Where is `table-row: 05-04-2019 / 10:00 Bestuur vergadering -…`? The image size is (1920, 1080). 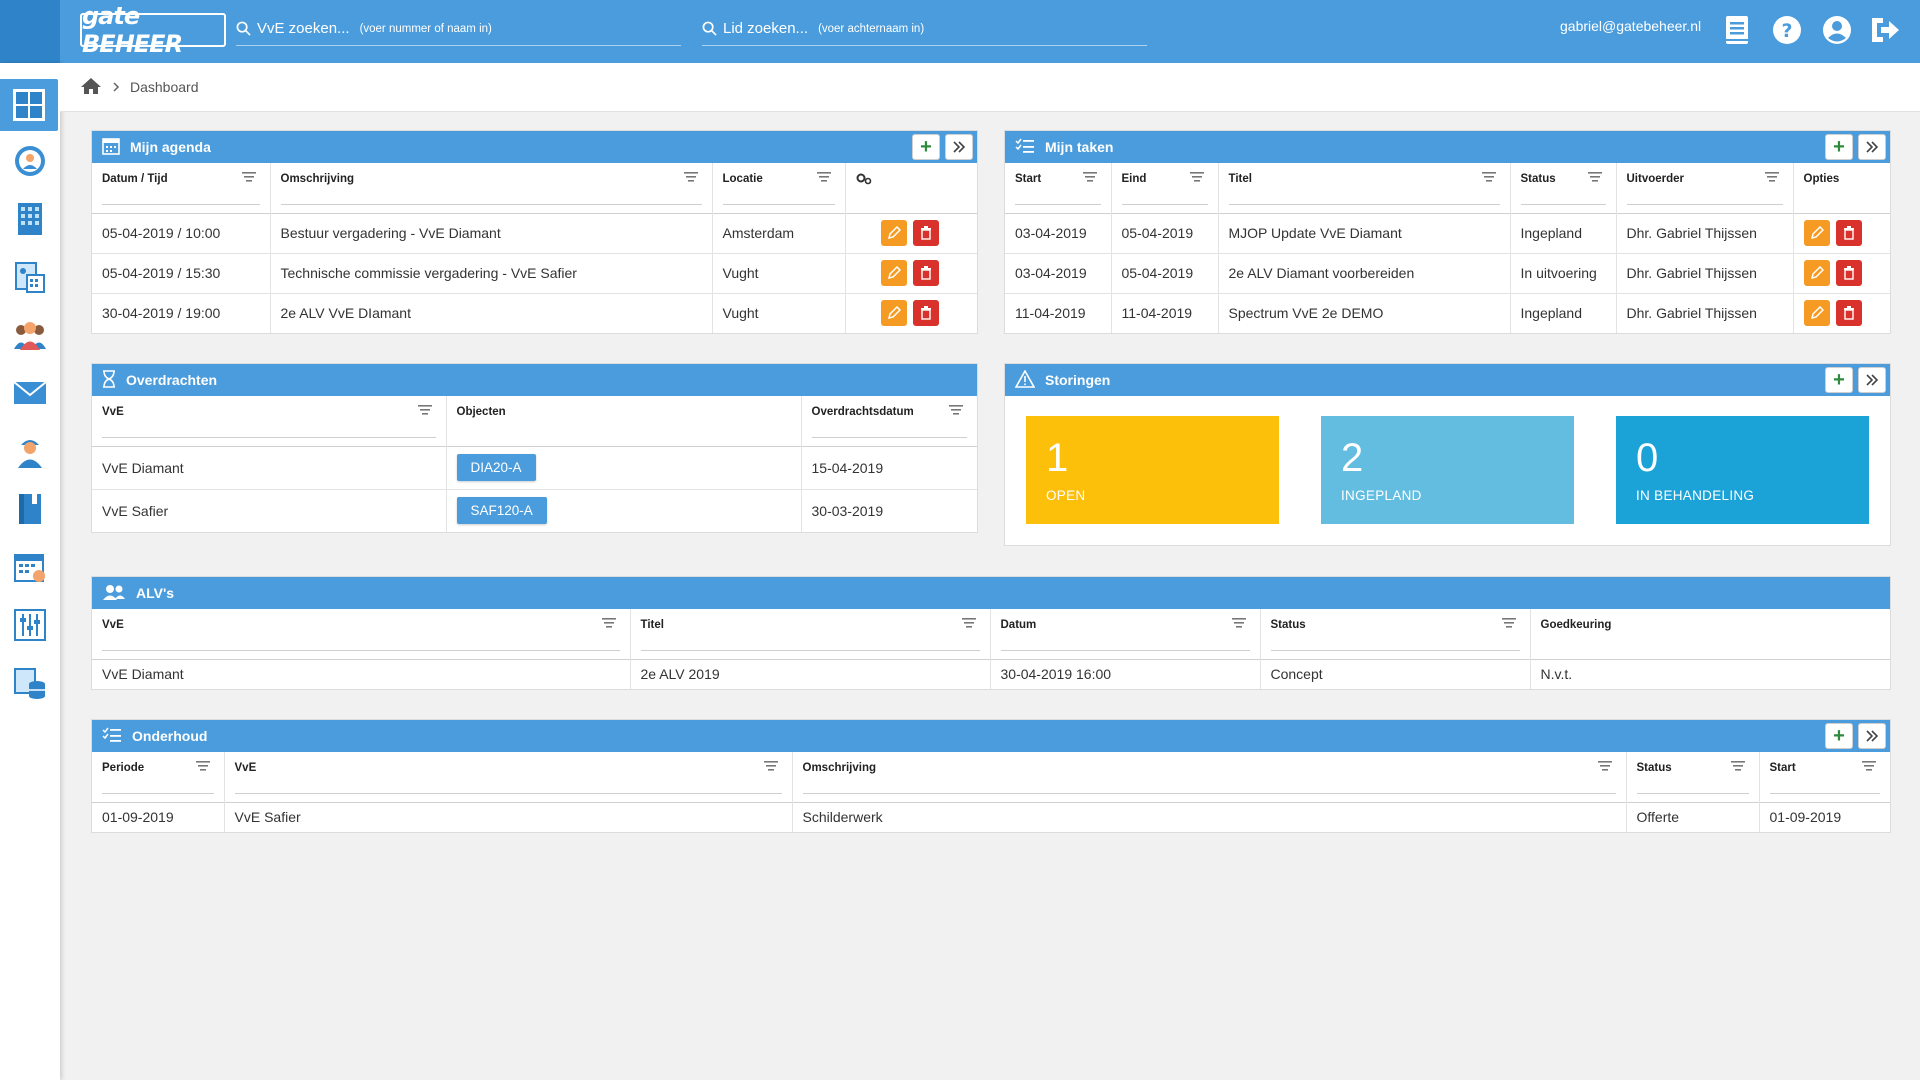
table-row: 05-04-2019 / 10:00 Bestuur vergadering -… is located at coordinates (534, 232).